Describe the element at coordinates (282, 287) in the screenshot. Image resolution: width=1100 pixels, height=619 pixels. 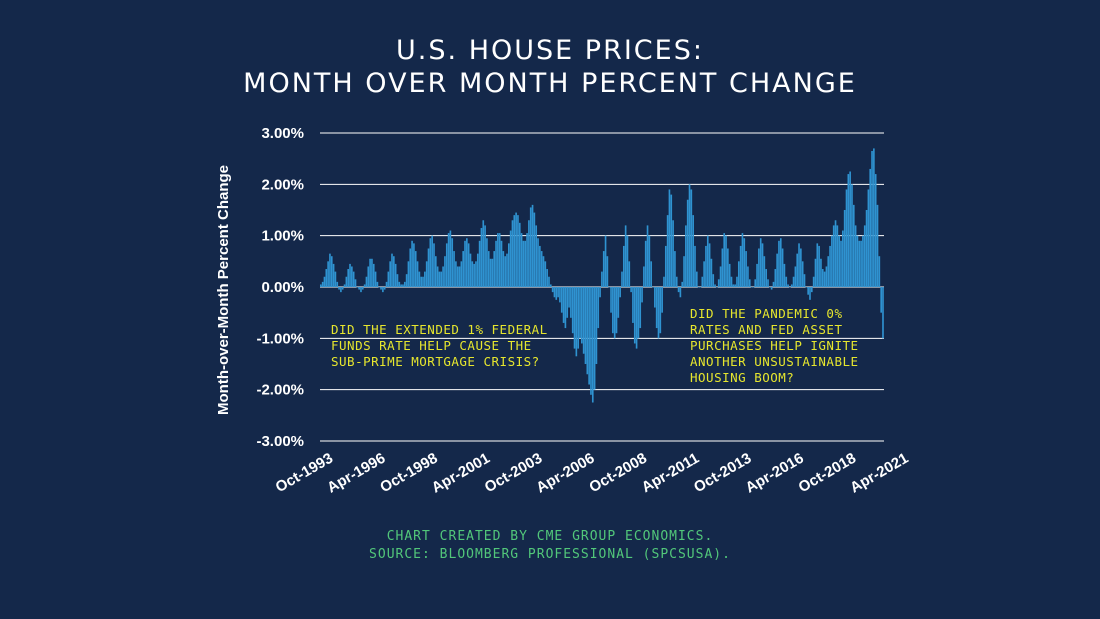
I see `y-tick-label: 0.00%` at that location.